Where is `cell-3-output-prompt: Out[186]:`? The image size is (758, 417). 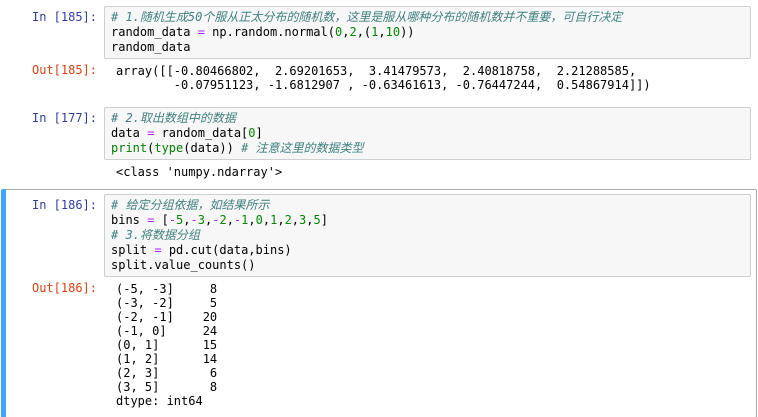 cell-3-output-prompt: Out[186]: is located at coordinates (64, 288).